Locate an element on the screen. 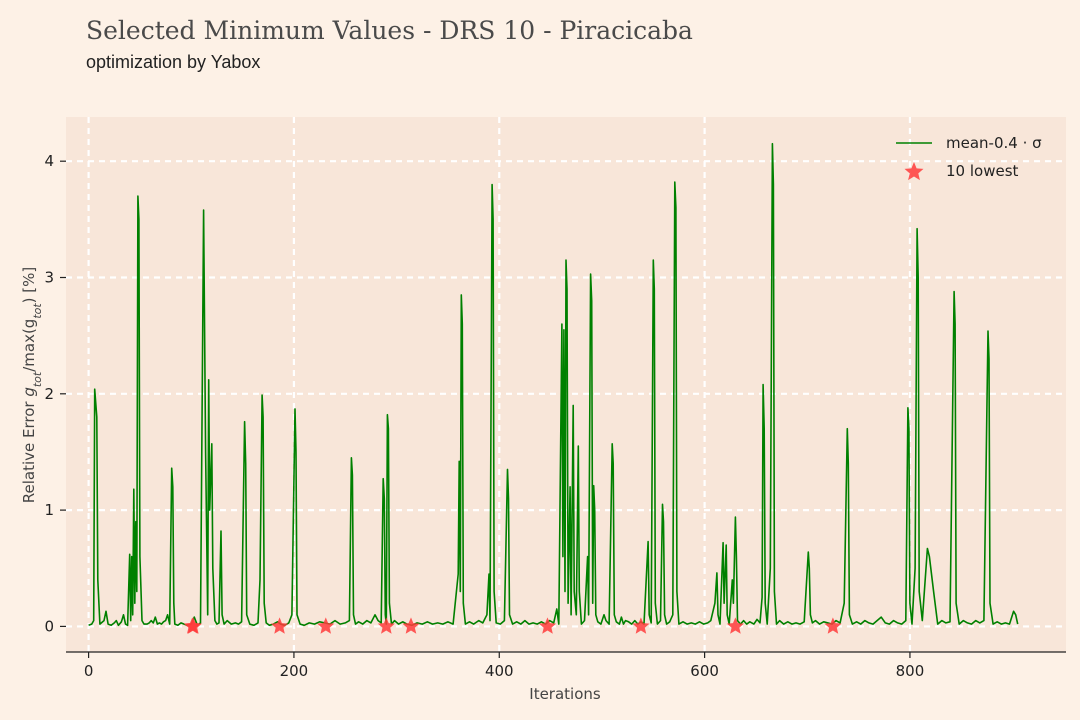 Image resolution: width=1080 pixels, height=720 pixels. y-tick-group: 0 1 2 3 4 is located at coordinates (55, 393).